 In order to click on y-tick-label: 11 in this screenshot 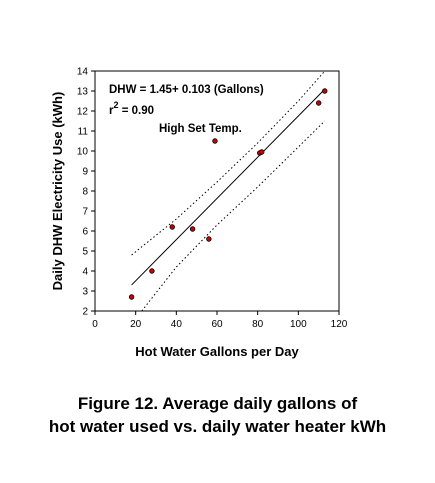, I will do `click(83, 132)`.